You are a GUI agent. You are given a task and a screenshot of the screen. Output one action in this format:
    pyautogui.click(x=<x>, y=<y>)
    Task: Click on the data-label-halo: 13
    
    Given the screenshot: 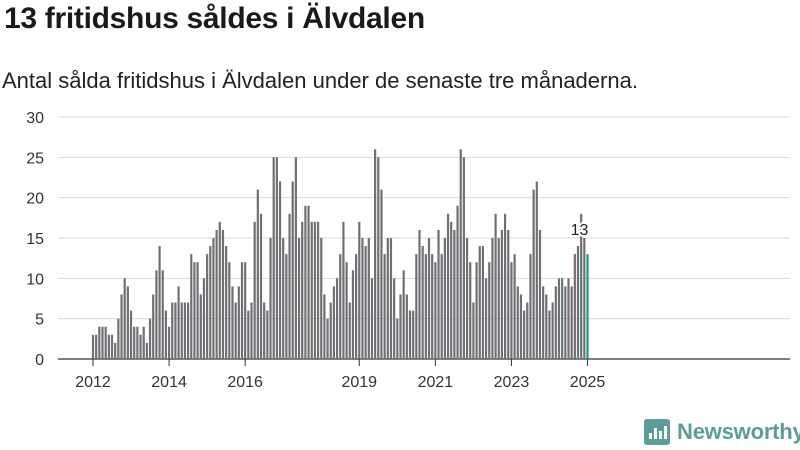 What is the action you would take?
    pyautogui.click(x=580, y=230)
    